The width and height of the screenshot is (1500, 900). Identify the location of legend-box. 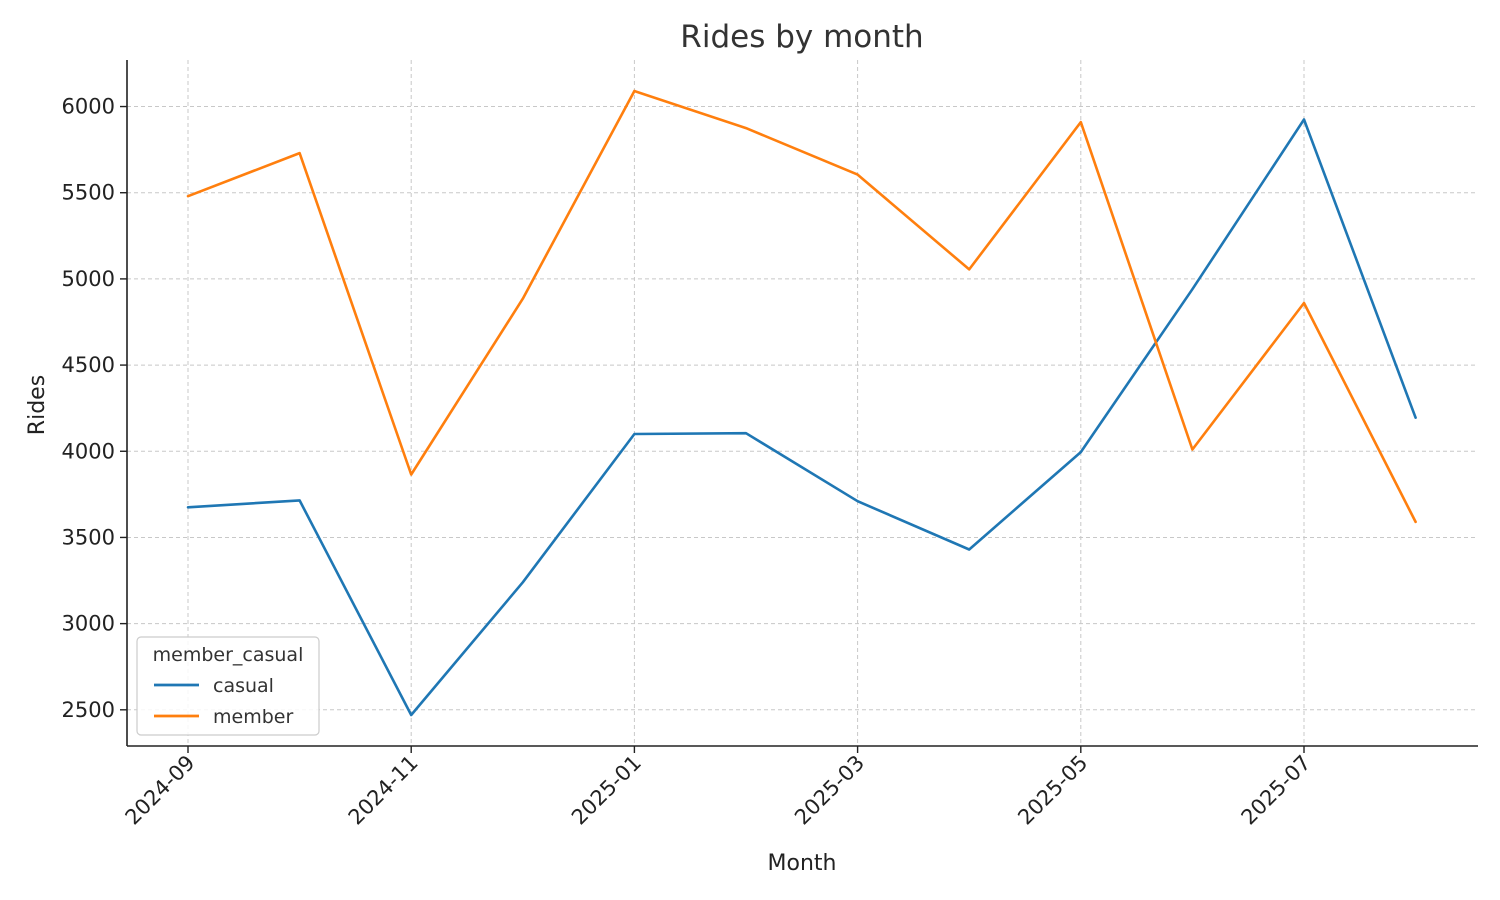
(228, 686).